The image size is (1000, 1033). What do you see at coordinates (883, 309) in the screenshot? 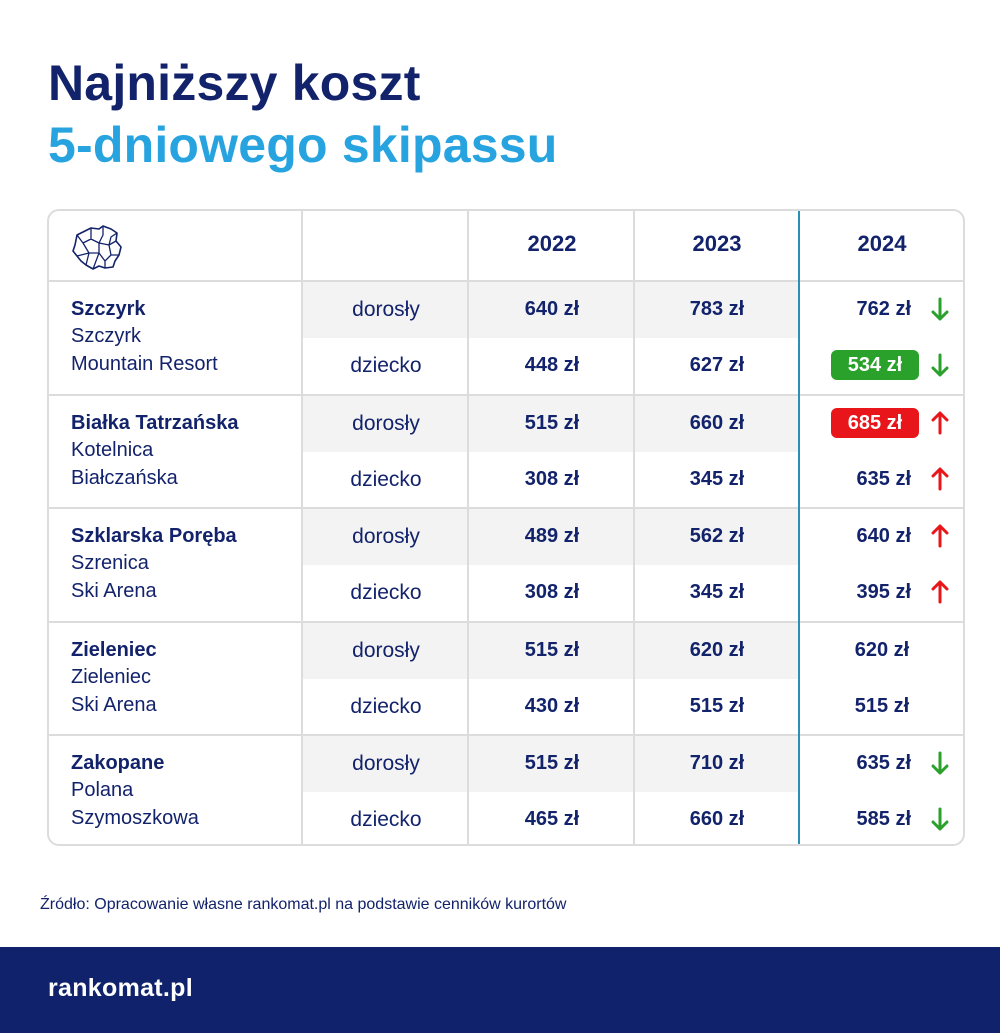
I see `price-2024: 762 zł` at bounding box center [883, 309].